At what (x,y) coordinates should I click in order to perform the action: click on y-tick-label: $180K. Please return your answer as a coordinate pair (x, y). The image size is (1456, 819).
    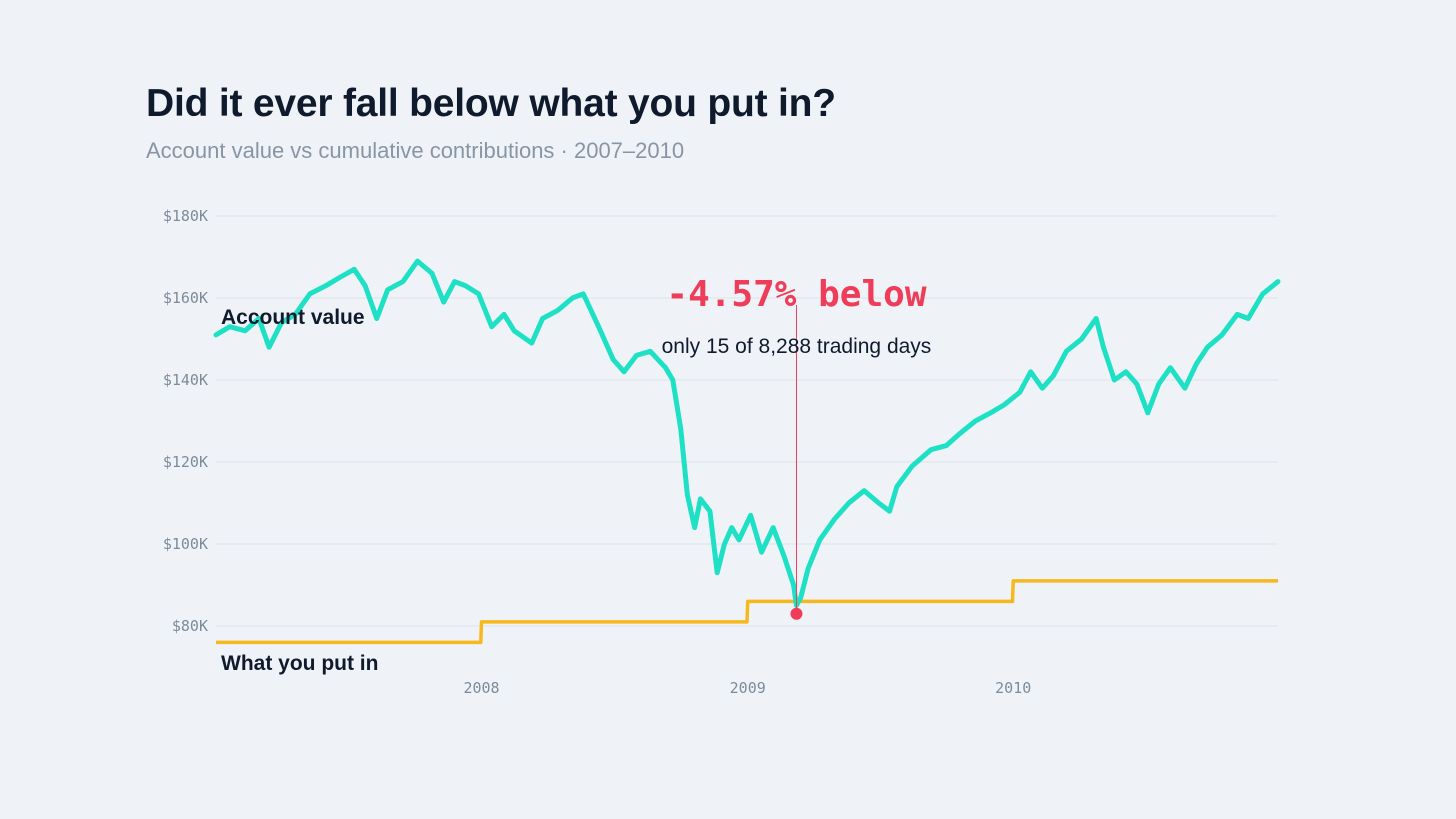
    Looking at the image, I should click on (185, 216).